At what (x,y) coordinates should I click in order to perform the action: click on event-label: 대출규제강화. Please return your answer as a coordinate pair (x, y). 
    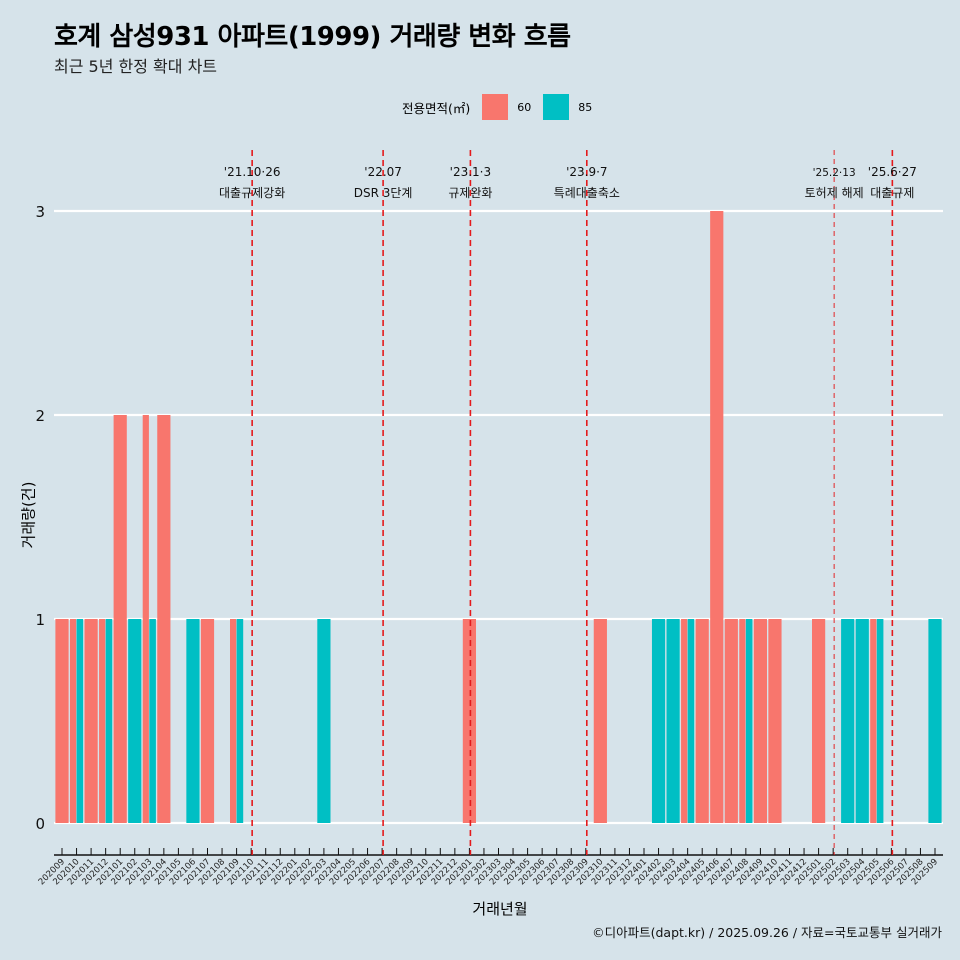
    Looking at the image, I should click on (252, 193).